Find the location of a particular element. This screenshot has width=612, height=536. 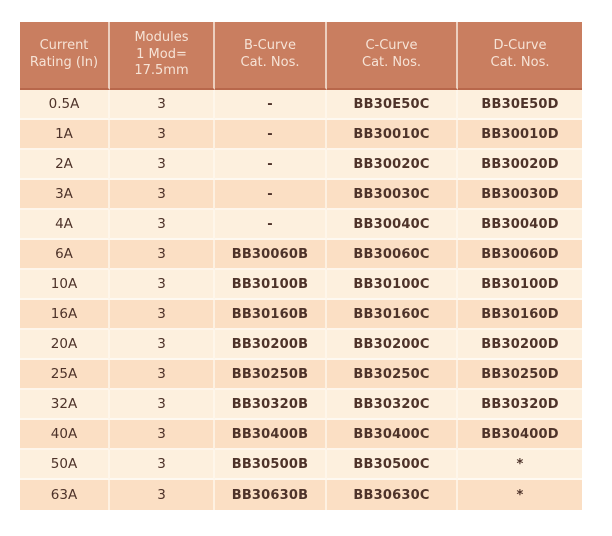

cell-c-curve-cat-no: BB30630C is located at coordinates (392, 495).